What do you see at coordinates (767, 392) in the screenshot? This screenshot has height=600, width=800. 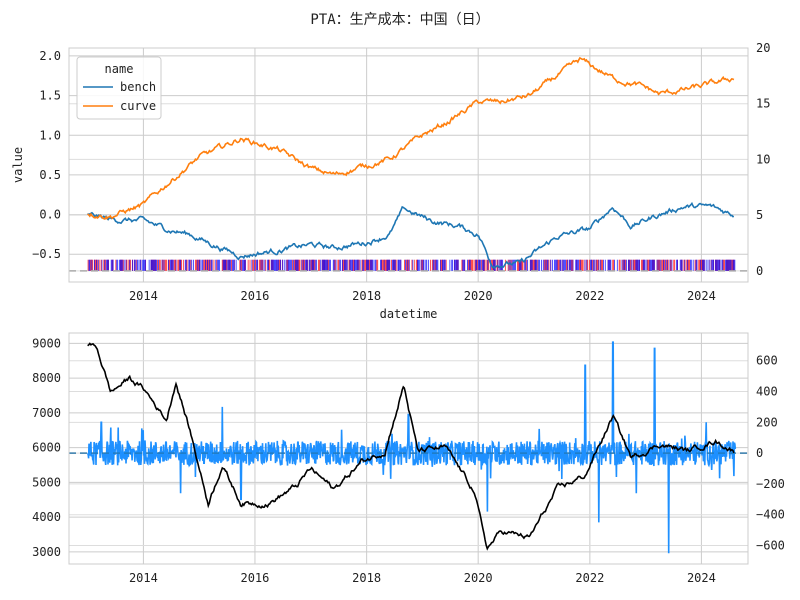 I see `y2-tick-label: 400` at bounding box center [767, 392].